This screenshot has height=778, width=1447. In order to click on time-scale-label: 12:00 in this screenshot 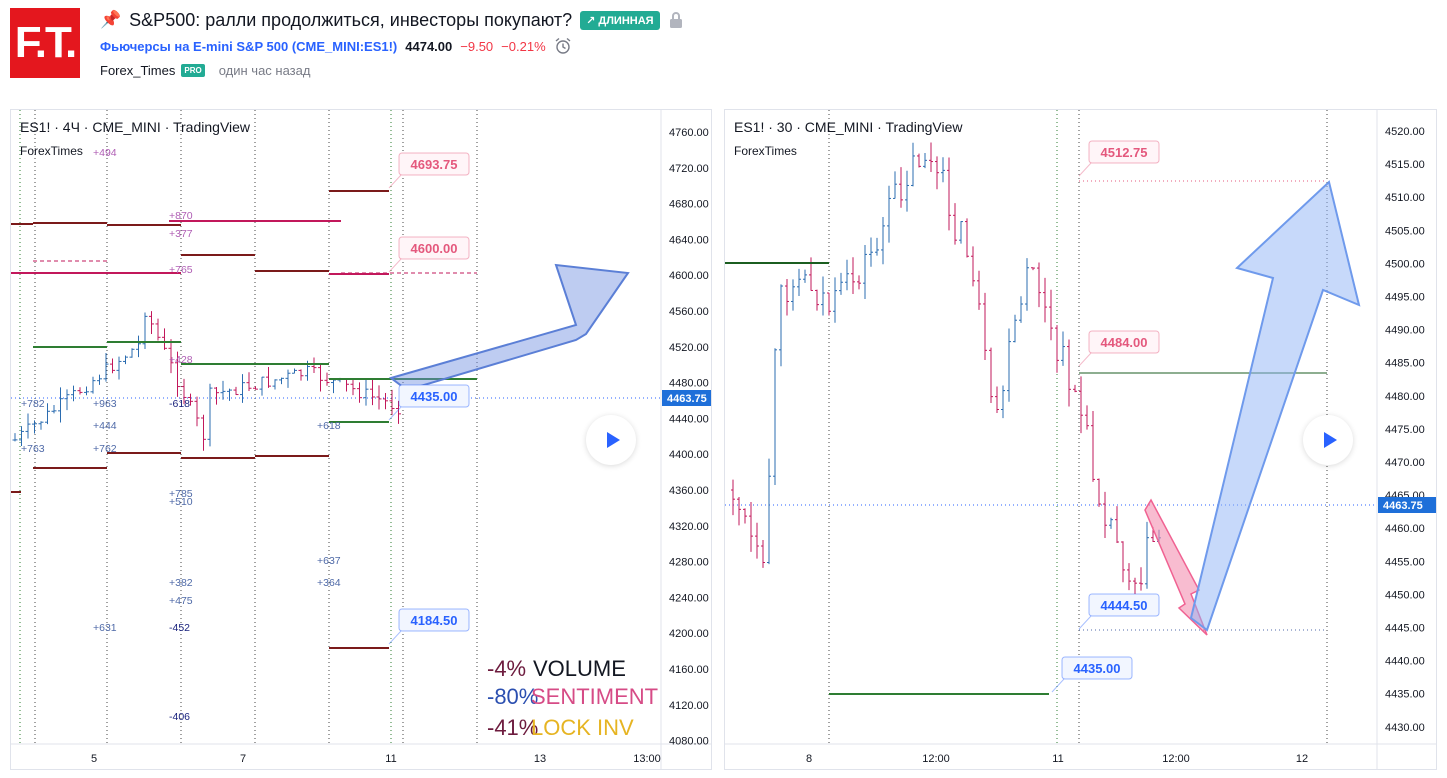, I will do `click(1176, 759)`.